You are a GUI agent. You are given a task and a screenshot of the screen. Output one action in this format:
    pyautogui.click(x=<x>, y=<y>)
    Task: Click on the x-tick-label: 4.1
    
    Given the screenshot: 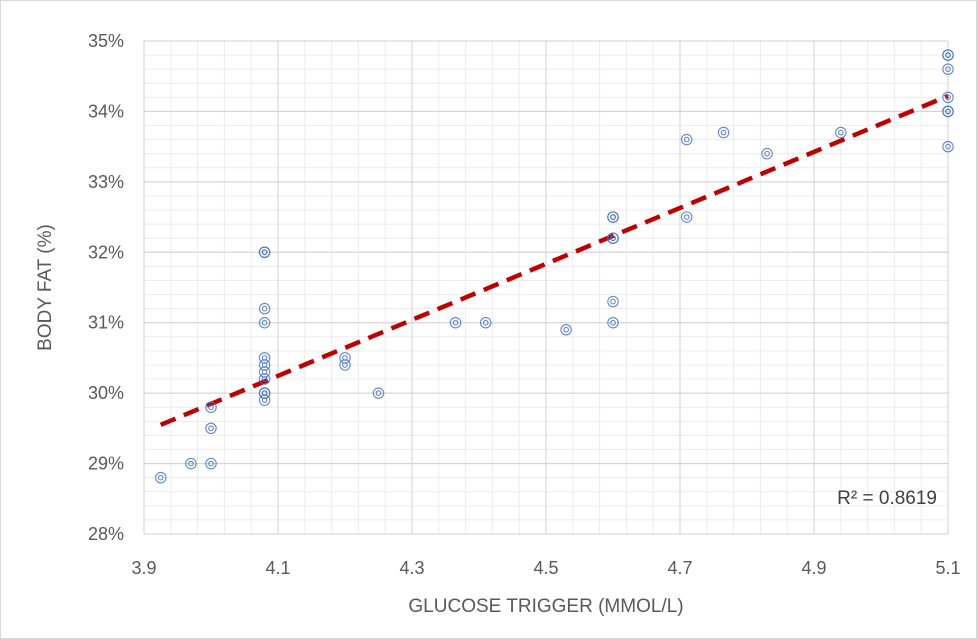 What is the action you would take?
    pyautogui.click(x=277, y=568)
    